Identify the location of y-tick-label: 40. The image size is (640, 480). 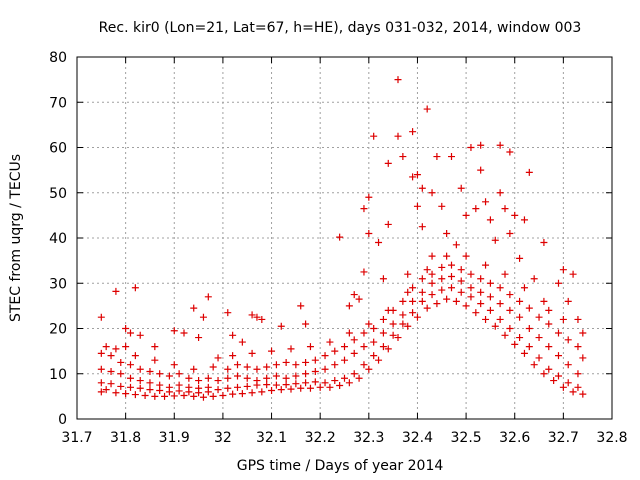
(58, 239).